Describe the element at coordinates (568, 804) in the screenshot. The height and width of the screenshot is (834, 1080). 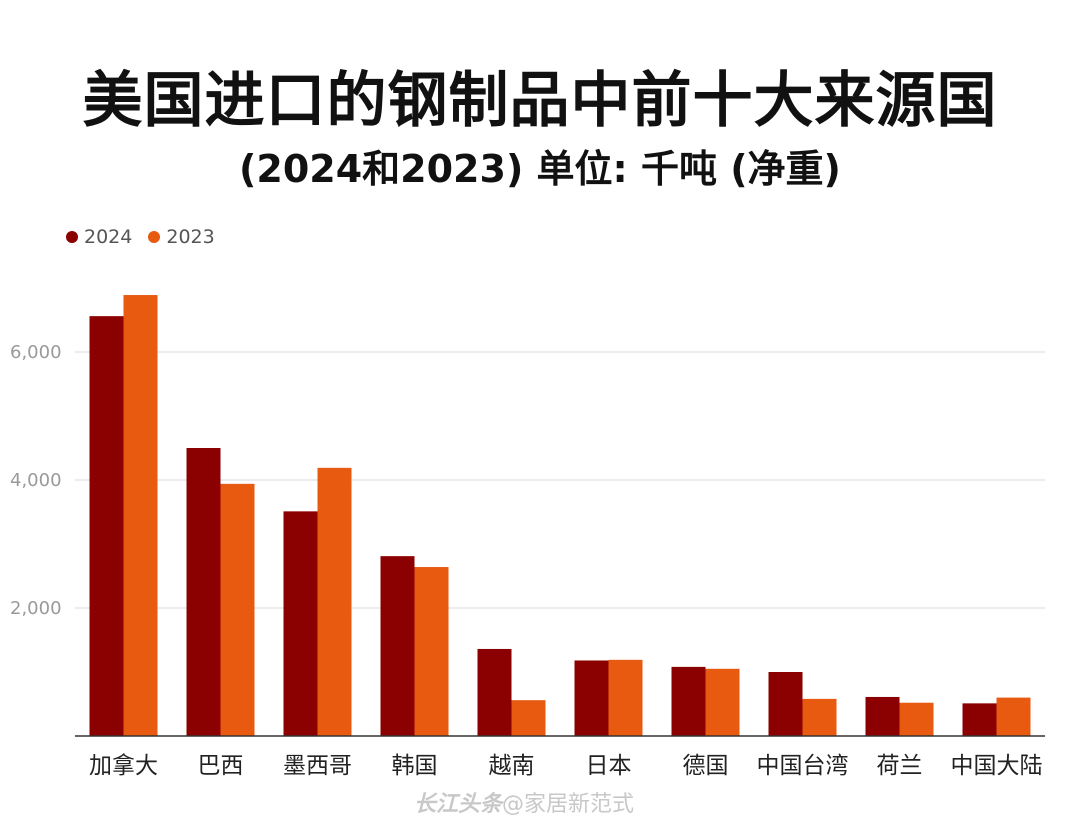
I see `watermark-handle: @家居新范式` at that location.